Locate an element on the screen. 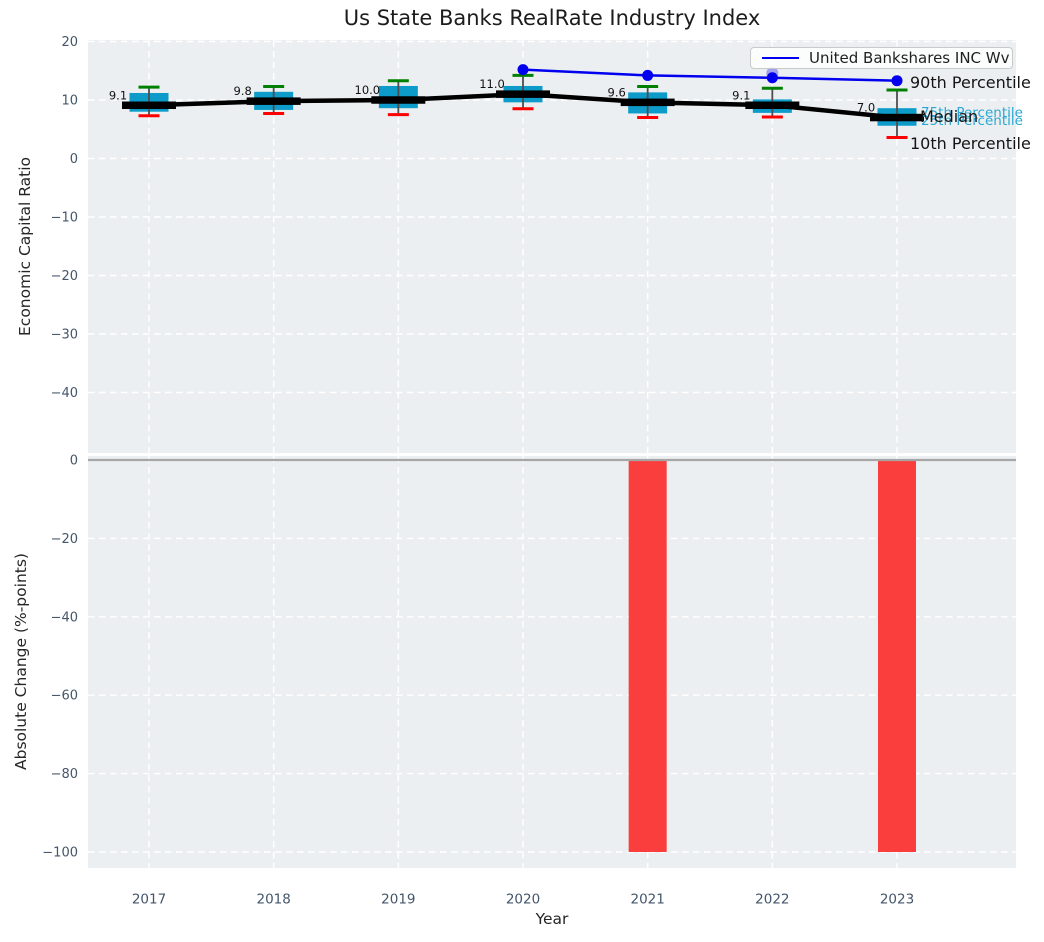 This screenshot has width=1044, height=942. chart-title: Us State Banks RealRate Industry Index is located at coordinates (552, 18).